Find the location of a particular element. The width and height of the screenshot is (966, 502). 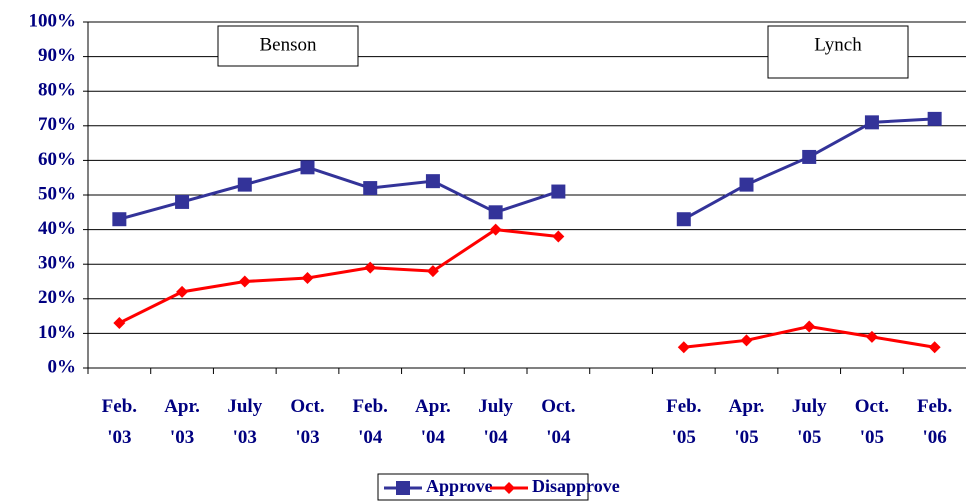

y-tick-label: 20% is located at coordinates (57, 297).